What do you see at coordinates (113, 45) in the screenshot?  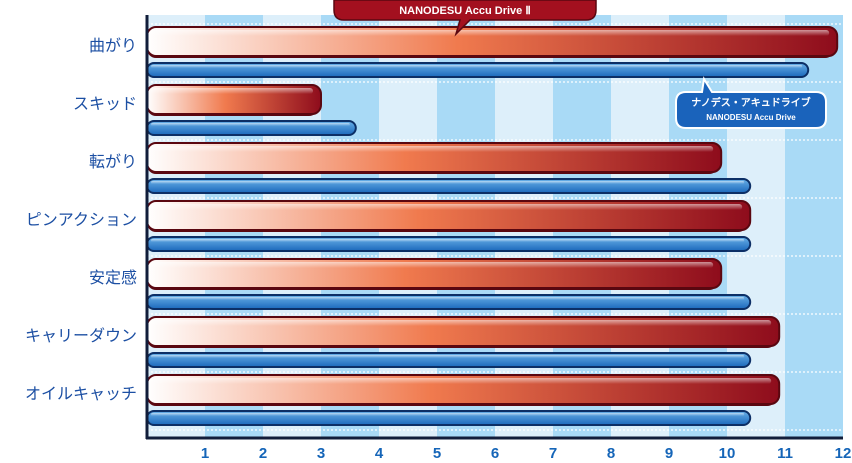 I see `category-label: 曲がり` at bounding box center [113, 45].